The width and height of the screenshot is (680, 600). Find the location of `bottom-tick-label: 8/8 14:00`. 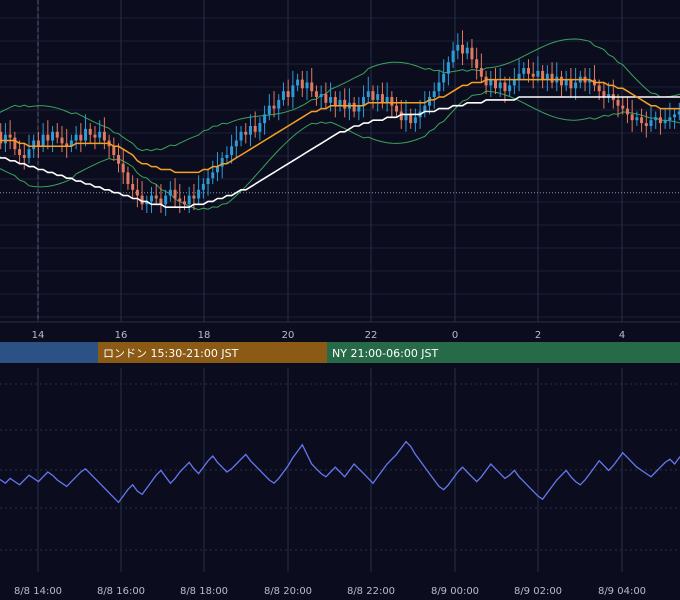

bottom-tick-label: 8/8 14:00 is located at coordinates (38, 591).